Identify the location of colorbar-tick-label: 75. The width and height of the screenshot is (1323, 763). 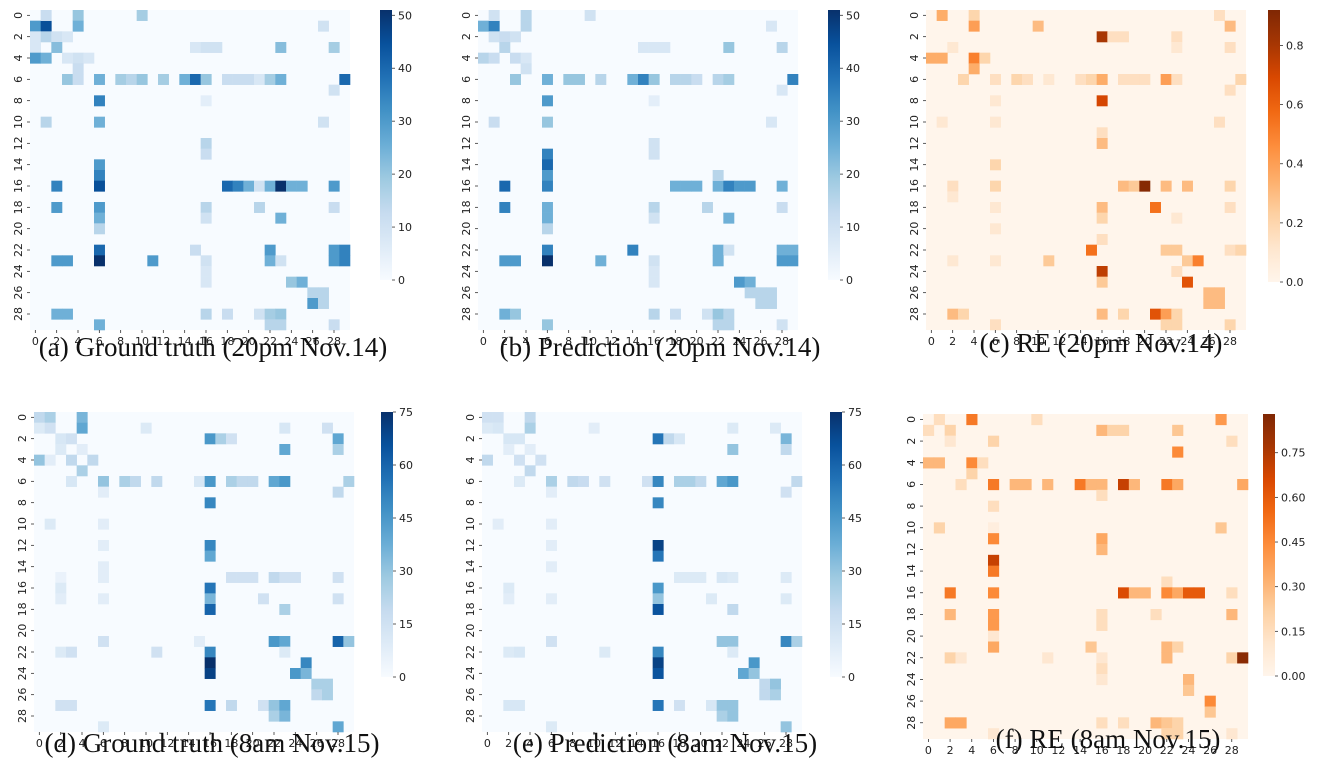
(406, 412).